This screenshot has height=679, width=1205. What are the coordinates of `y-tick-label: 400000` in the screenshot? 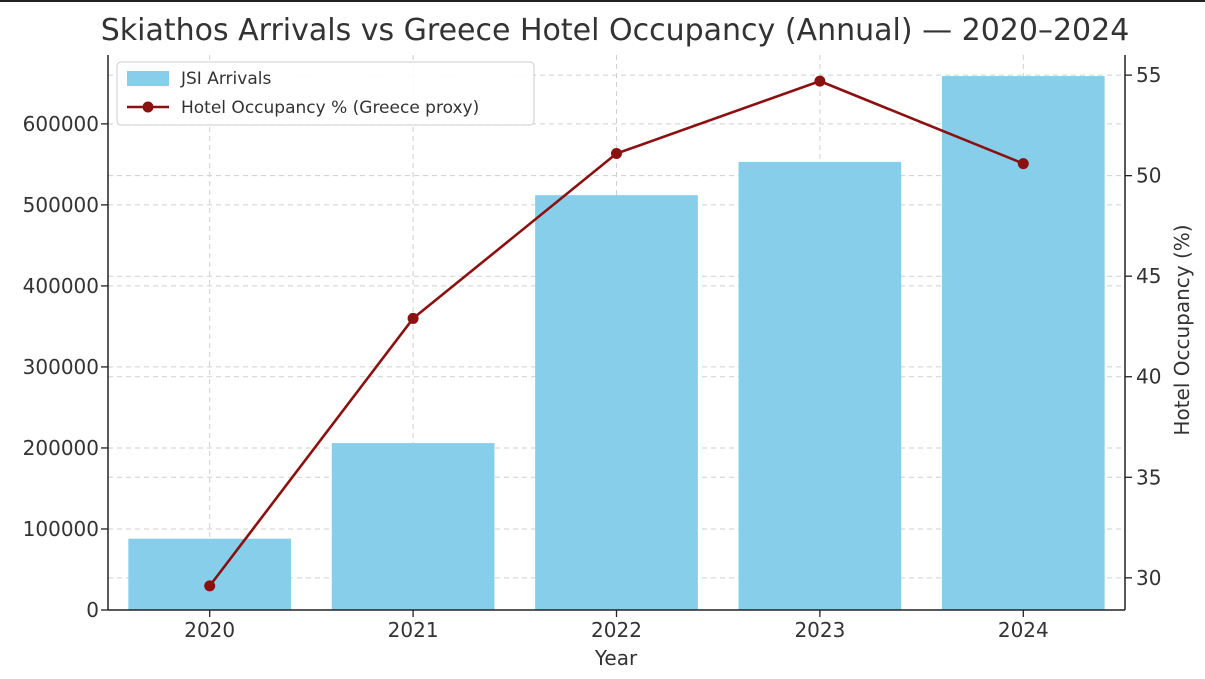 It's located at (61, 286).